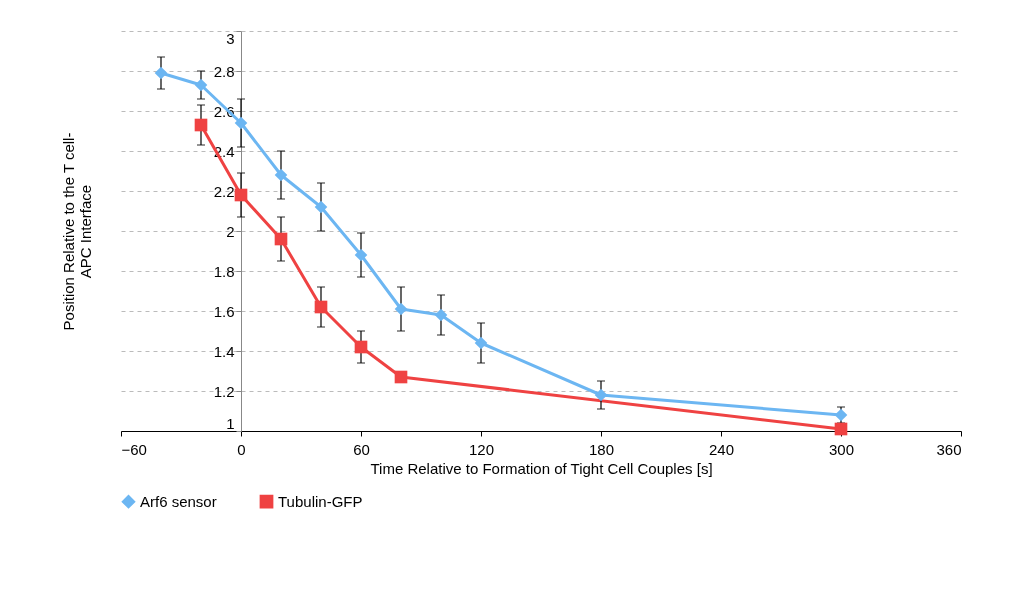 The image size is (1016, 600). What do you see at coordinates (224, 351) in the screenshot?
I see `y-tick-label: 1.4` at bounding box center [224, 351].